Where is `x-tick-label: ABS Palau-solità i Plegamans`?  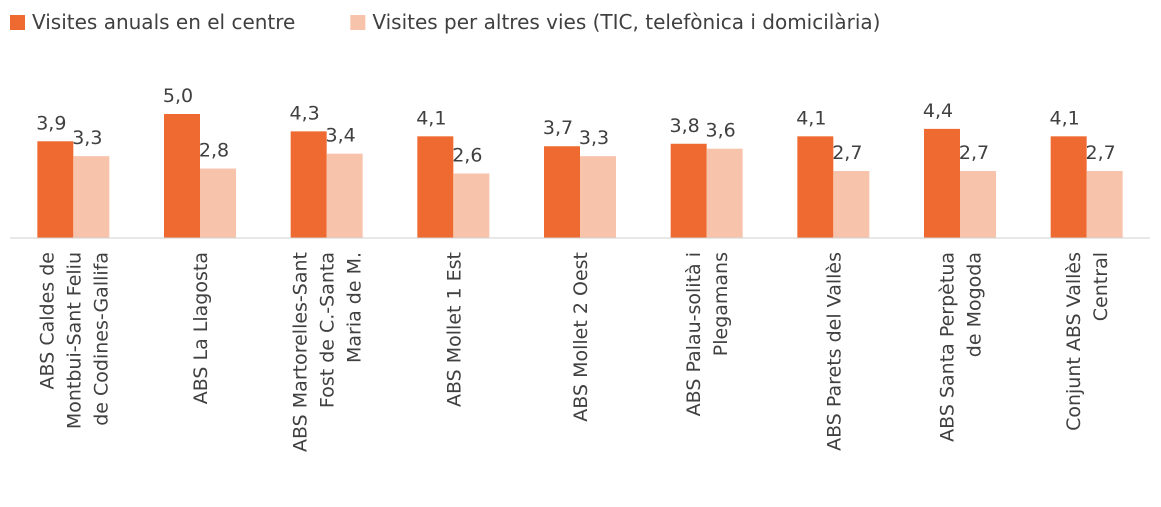
x-tick-label: ABS Palau-solità i Plegamans is located at coordinates (707, 334).